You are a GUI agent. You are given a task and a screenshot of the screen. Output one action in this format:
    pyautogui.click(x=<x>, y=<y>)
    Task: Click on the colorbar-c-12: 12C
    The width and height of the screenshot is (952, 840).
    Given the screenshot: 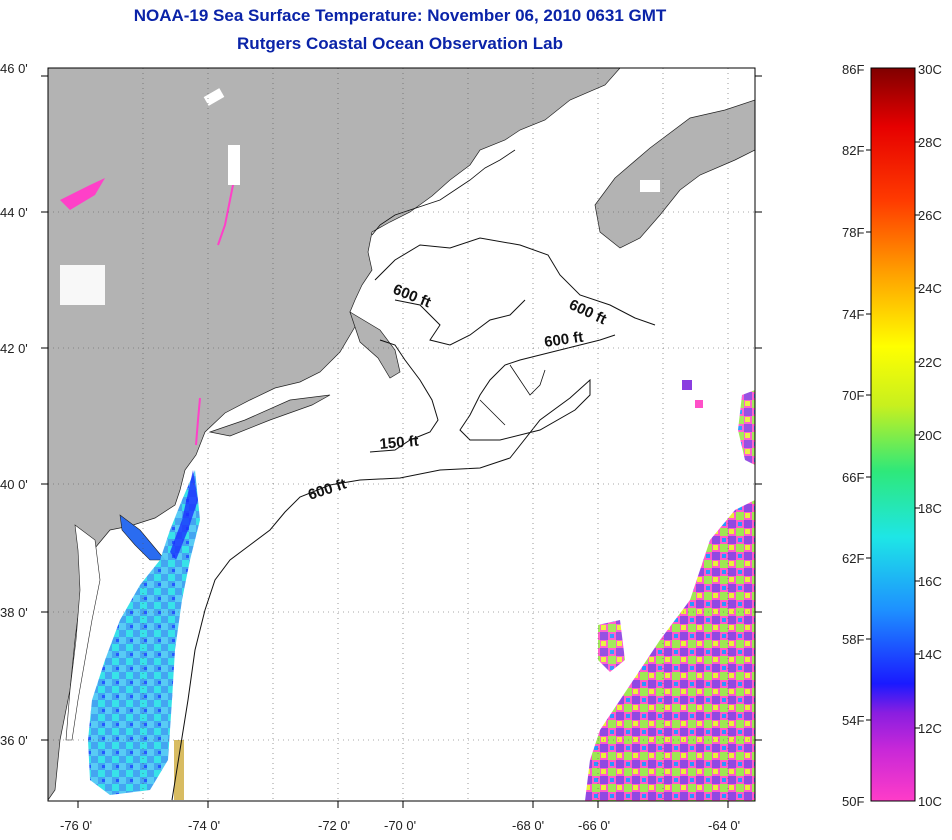 What is the action you would take?
    pyautogui.click(x=930, y=728)
    